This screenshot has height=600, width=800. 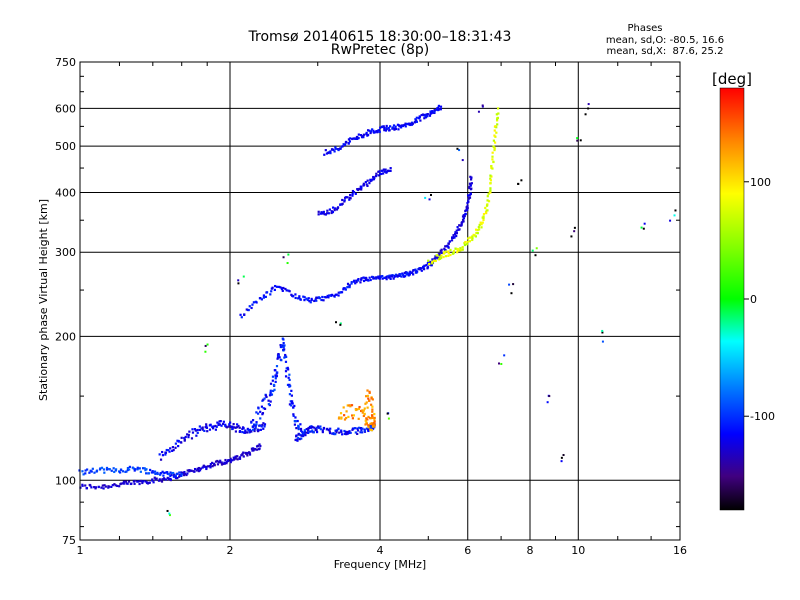 What do you see at coordinates (759, 299) in the screenshot?
I see `colorbar-ticks: 100 0 -100` at bounding box center [759, 299].